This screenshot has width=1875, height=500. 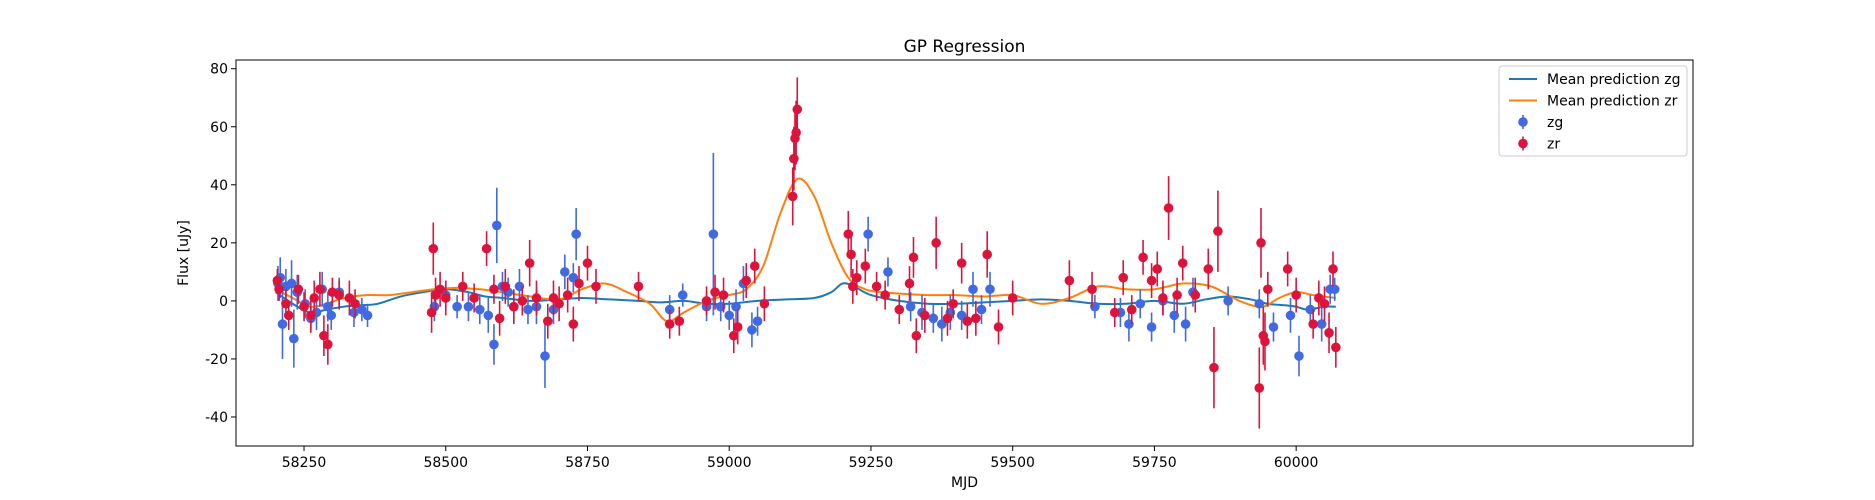 What do you see at coordinates (220, 244) in the screenshot?
I see `y-axis-ticks: -40 -20 0 20 40 60 80` at bounding box center [220, 244].